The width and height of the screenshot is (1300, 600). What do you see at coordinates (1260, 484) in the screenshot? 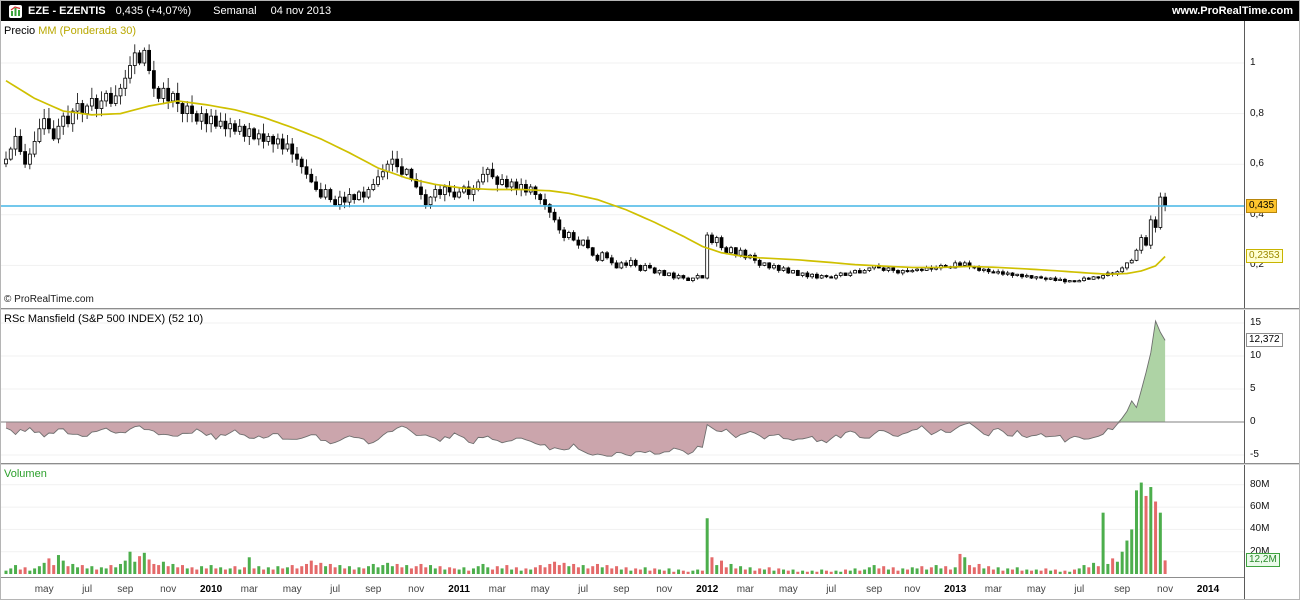
I see `volume-axis-tick: 80M` at bounding box center [1260, 484].